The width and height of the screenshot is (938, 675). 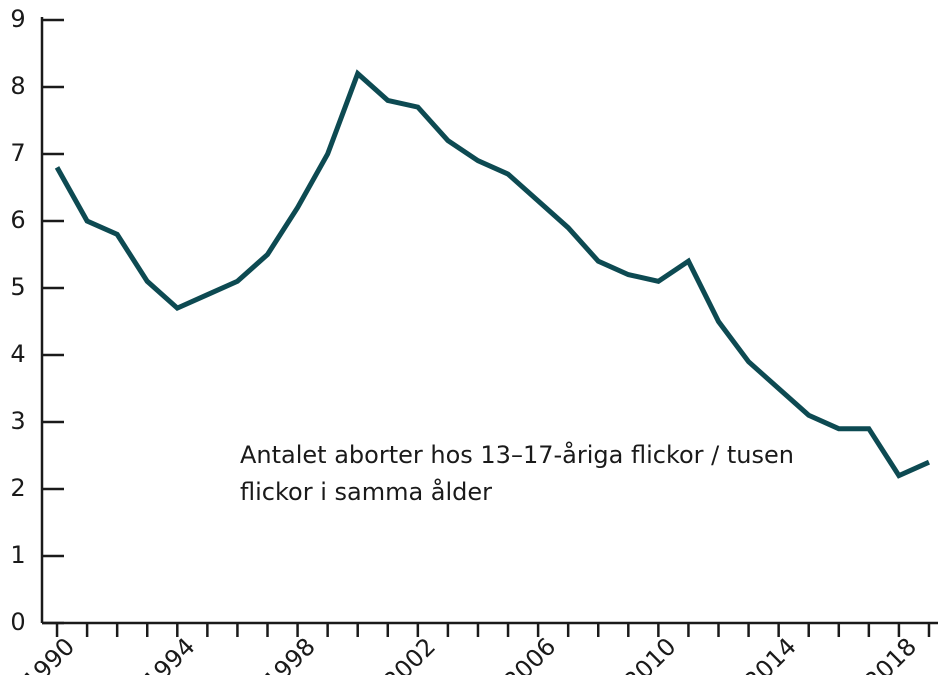 I want to click on y-tick-label: 9, so click(x=17, y=19).